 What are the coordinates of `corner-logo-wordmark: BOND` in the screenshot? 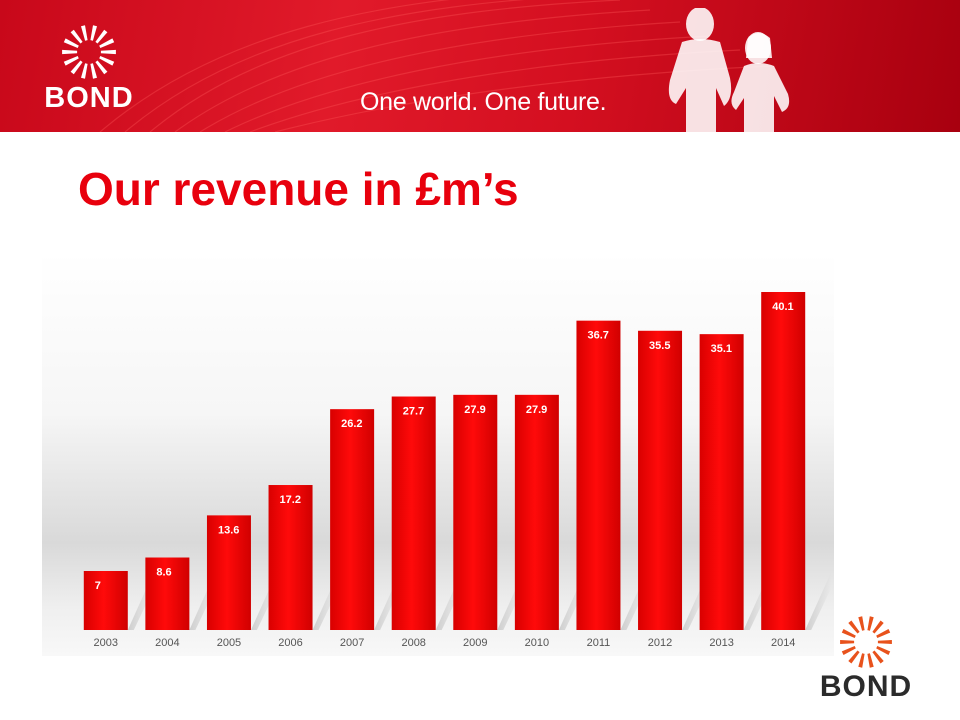 It's located at (866, 686).